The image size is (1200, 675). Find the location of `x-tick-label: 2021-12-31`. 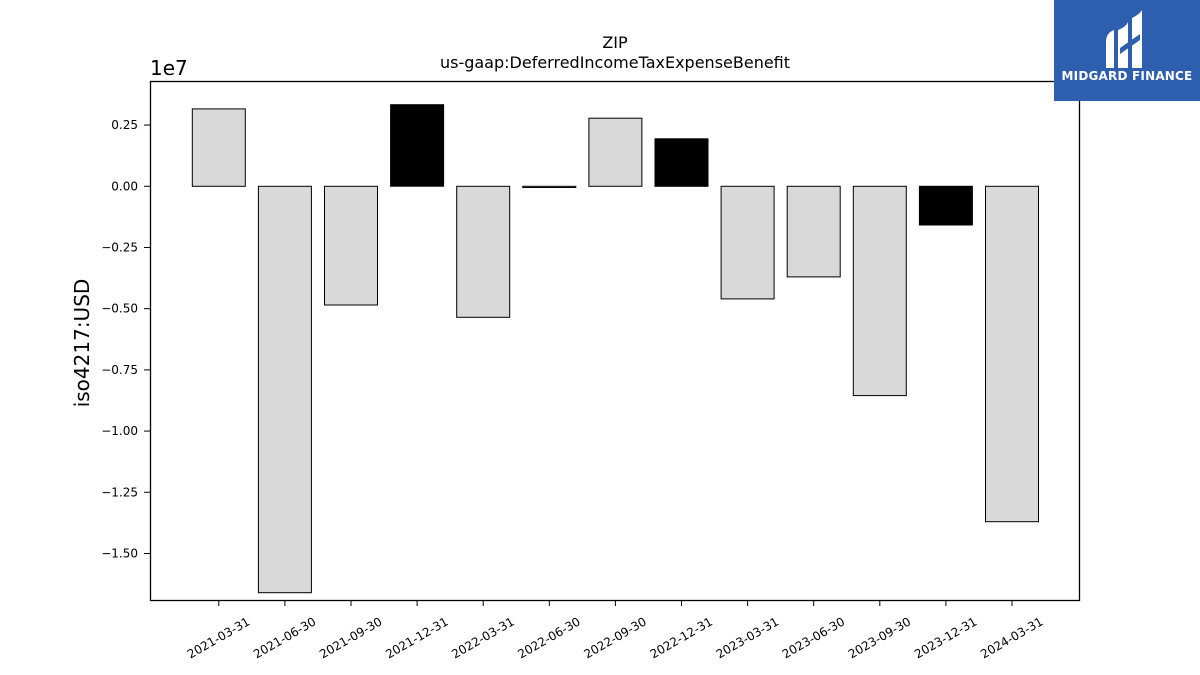

x-tick-label: 2021-12-31 is located at coordinates (416, 637).